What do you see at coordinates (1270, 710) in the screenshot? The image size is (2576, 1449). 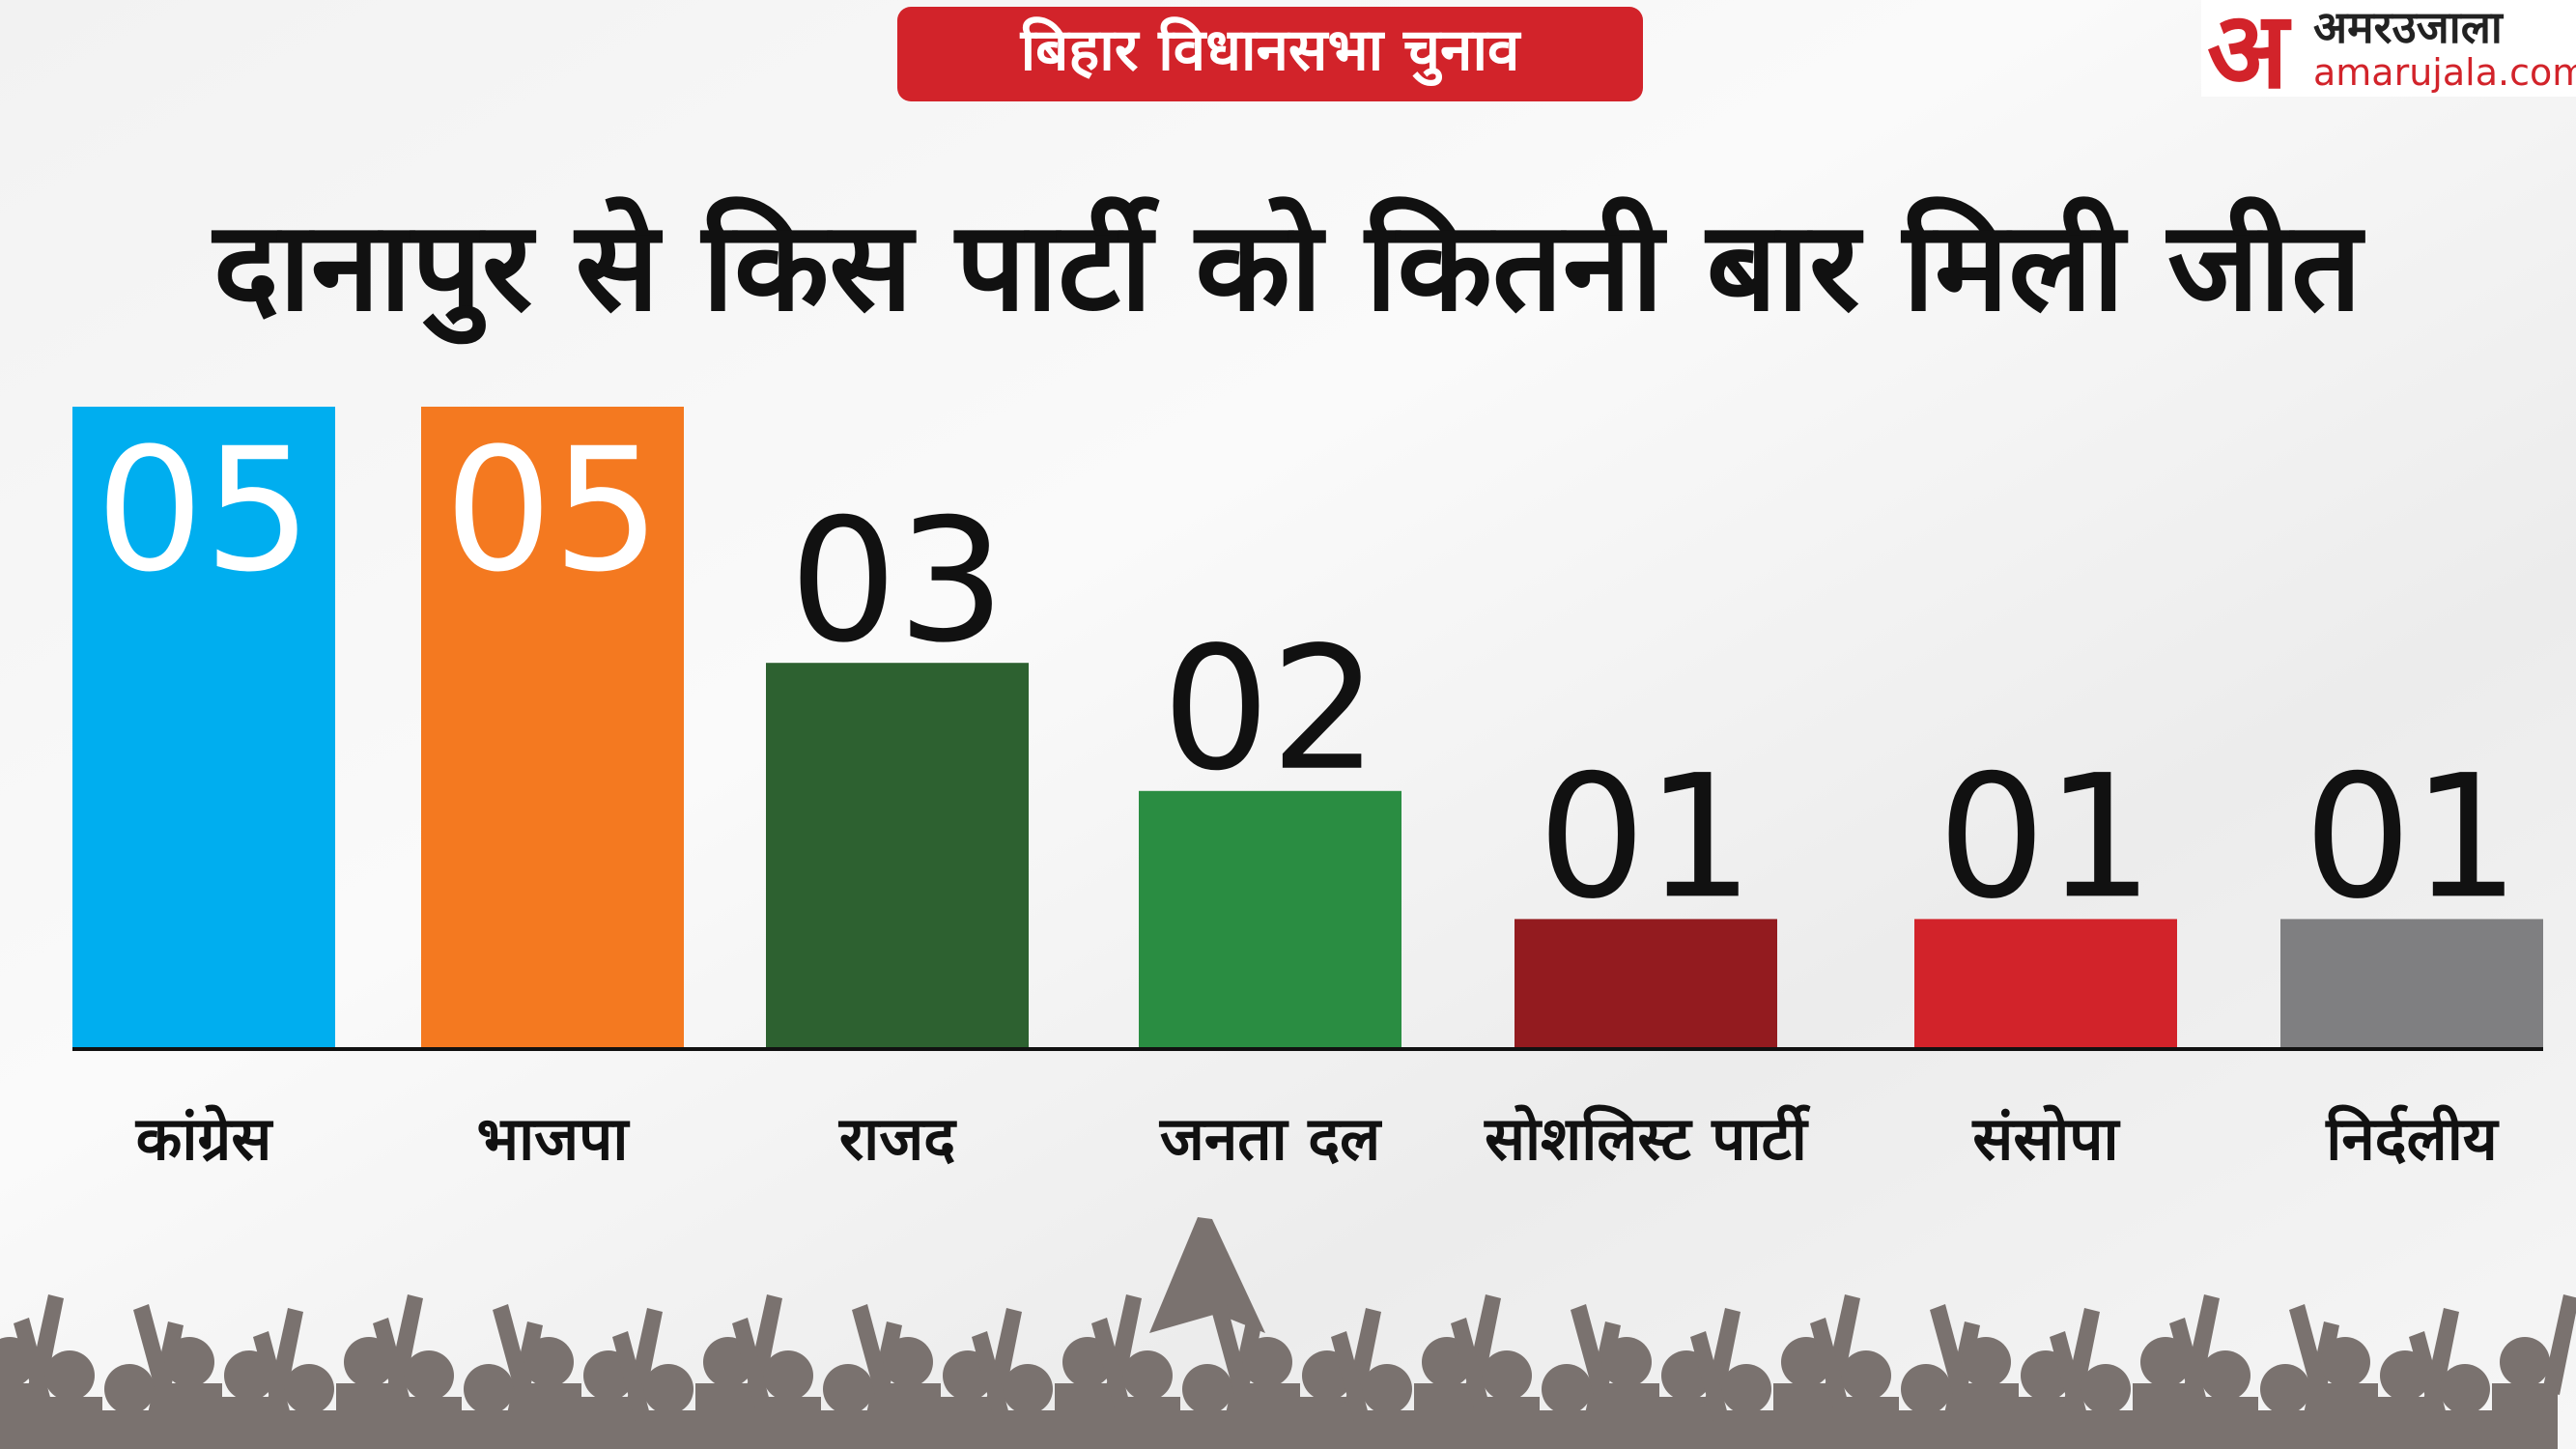 I see `value-label: 02` at bounding box center [1270, 710].